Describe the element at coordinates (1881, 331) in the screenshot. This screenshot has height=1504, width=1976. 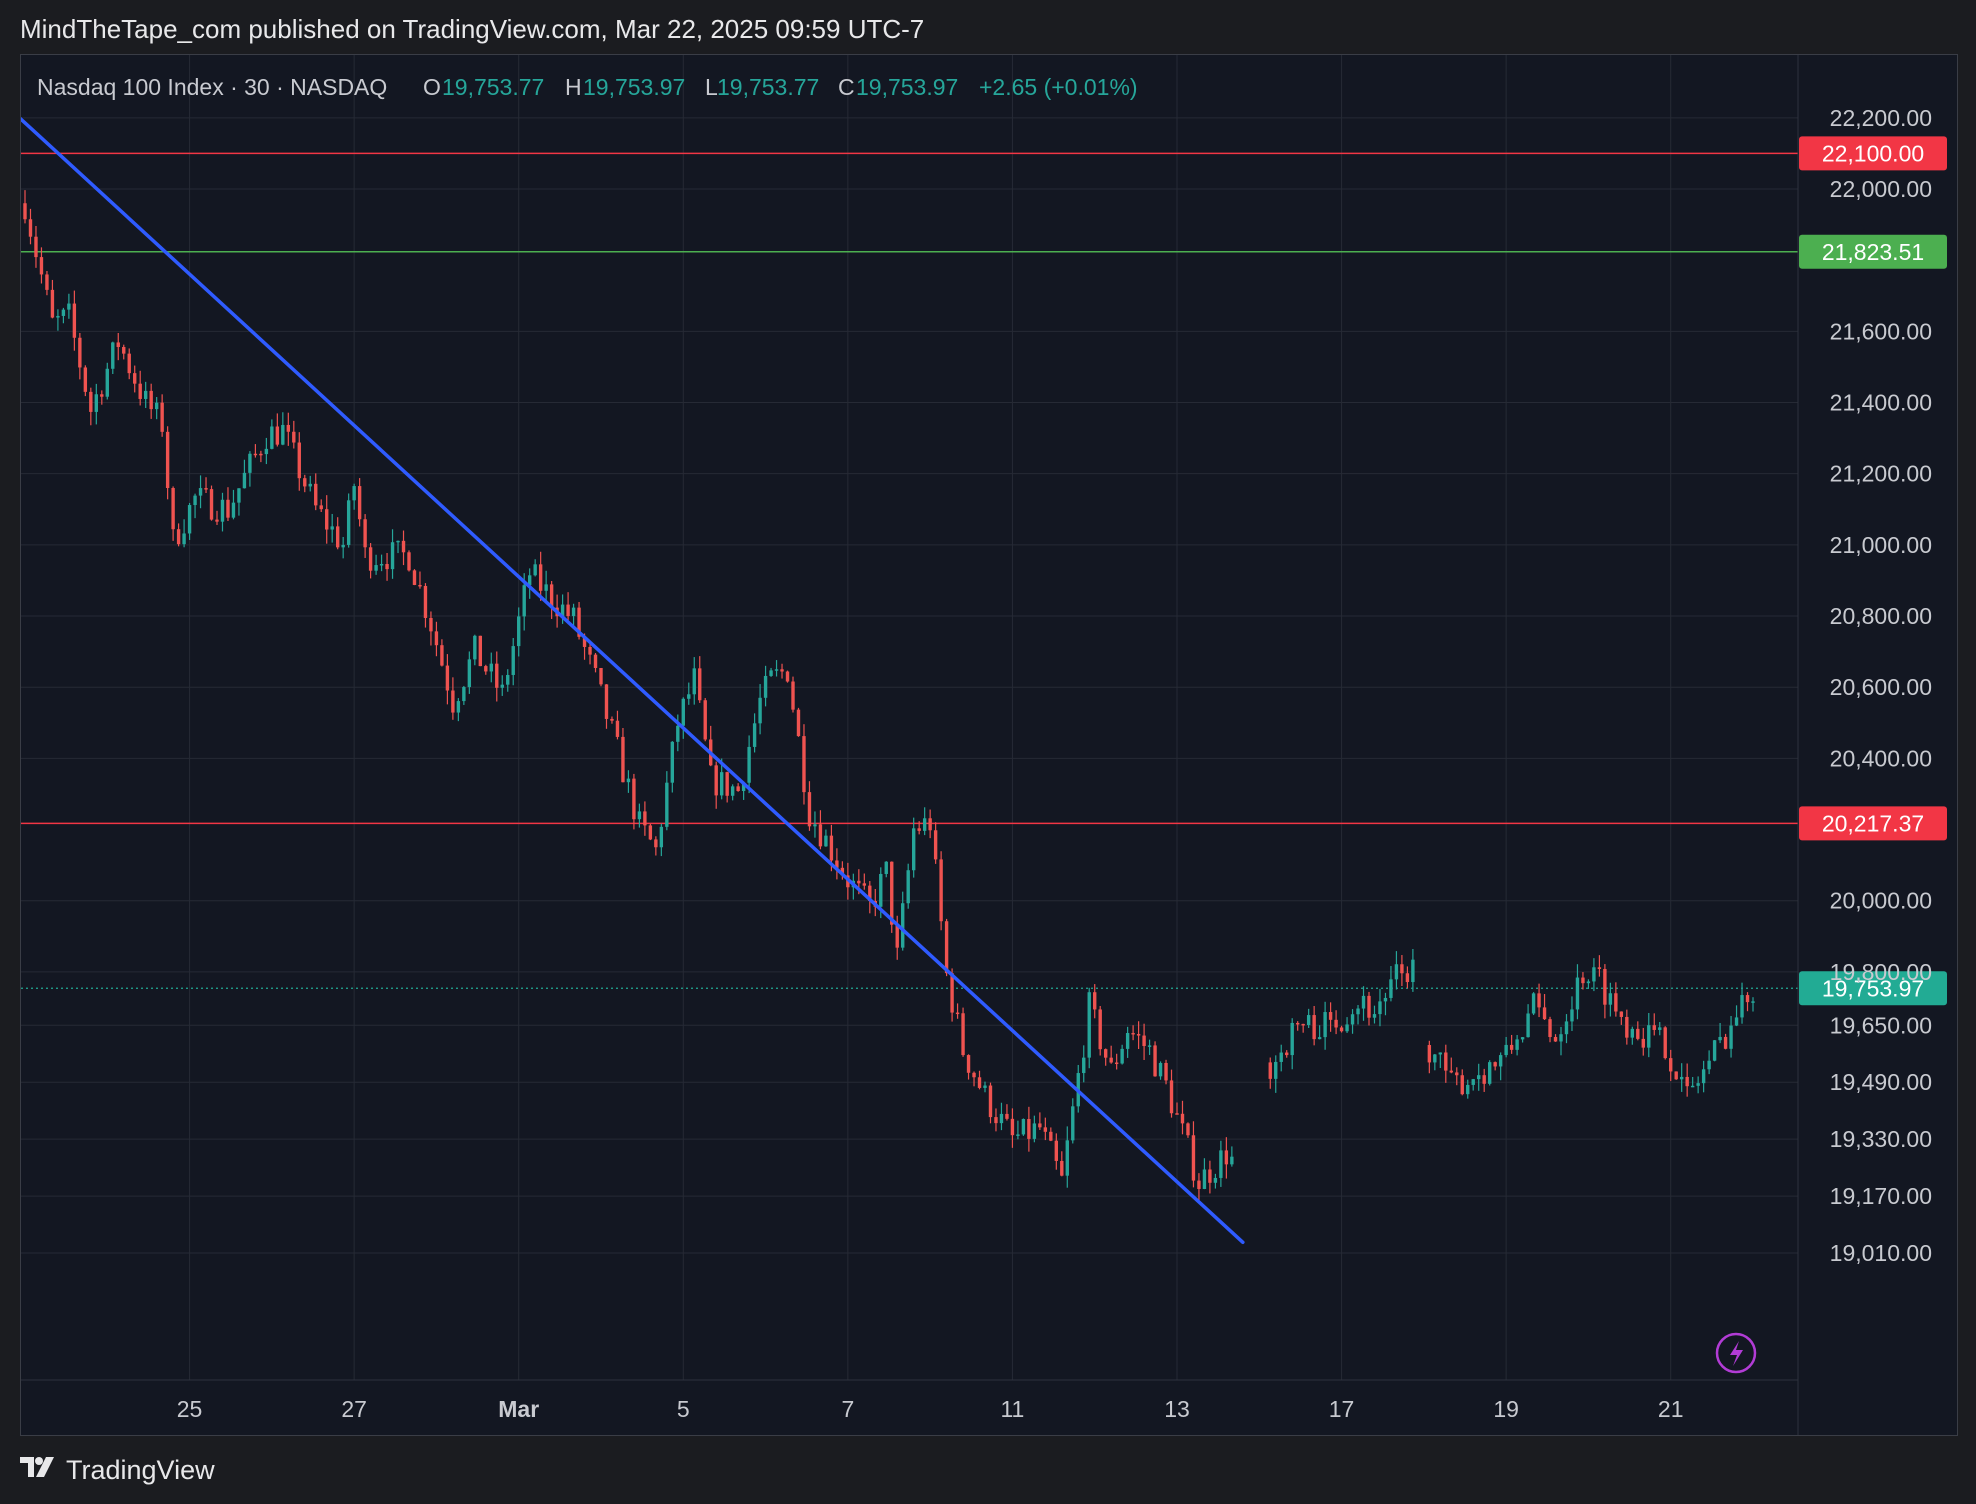
I see `price-tick-label: 21,600.00` at that location.